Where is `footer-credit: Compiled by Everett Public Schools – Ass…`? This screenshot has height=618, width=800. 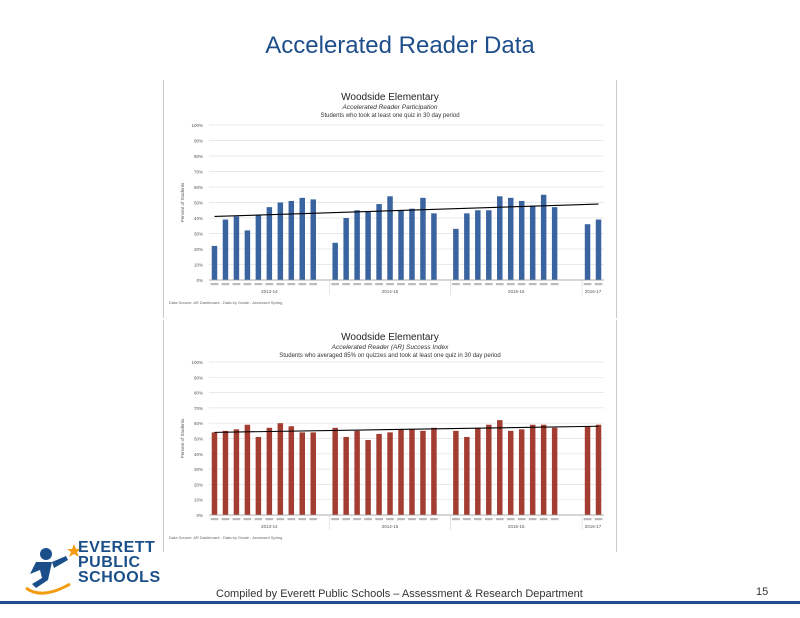
footer-credit: Compiled by Everett Public Schools – Ass… is located at coordinates (399, 594).